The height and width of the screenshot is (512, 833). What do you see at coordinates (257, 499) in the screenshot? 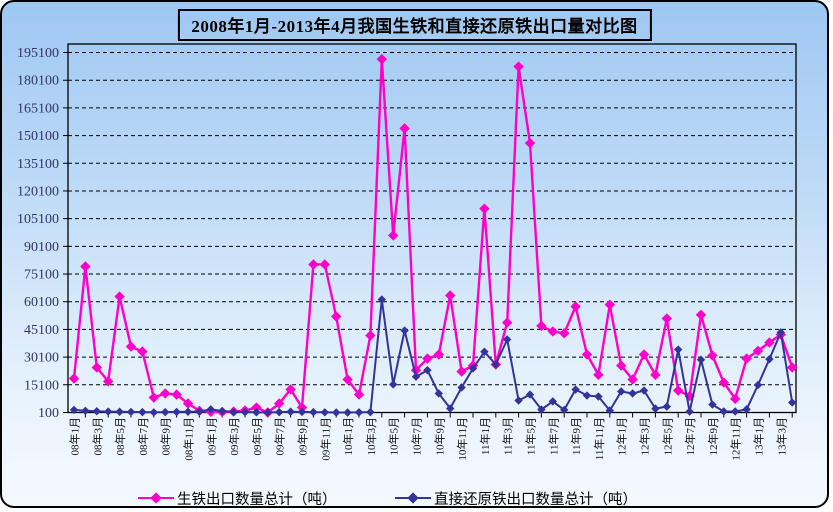
I see `legend-label-pig-iron: 生铁出口数量总计（吨）` at bounding box center [257, 499].